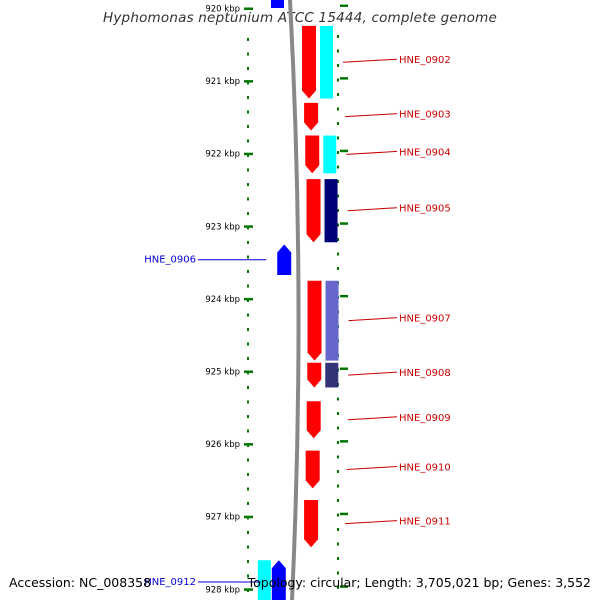 Image resolution: width=600 pixels, height=600 pixels. I want to click on partial-feature-block, so click(277, 4).